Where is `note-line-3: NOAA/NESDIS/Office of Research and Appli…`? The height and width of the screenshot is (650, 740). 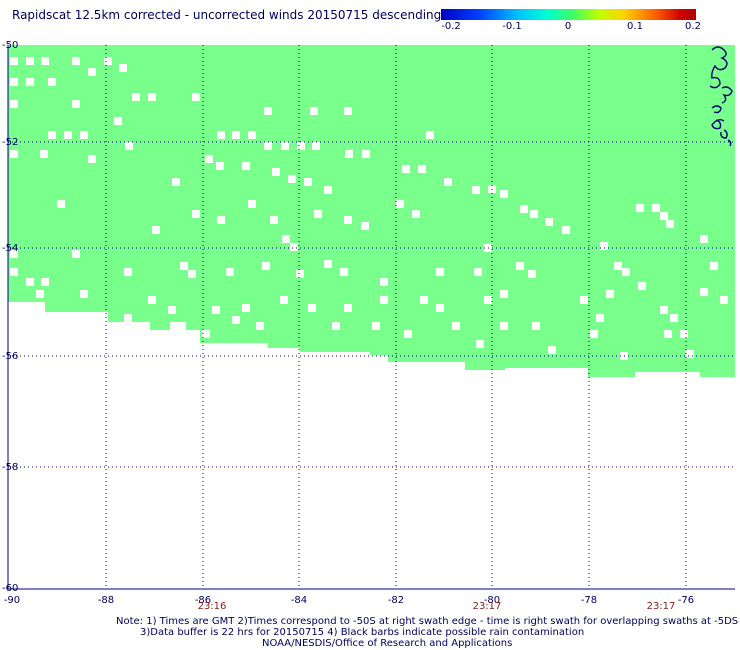 note-line-3: NOAA/NESDIS/Office of Research and Appli… is located at coordinates (387, 643).